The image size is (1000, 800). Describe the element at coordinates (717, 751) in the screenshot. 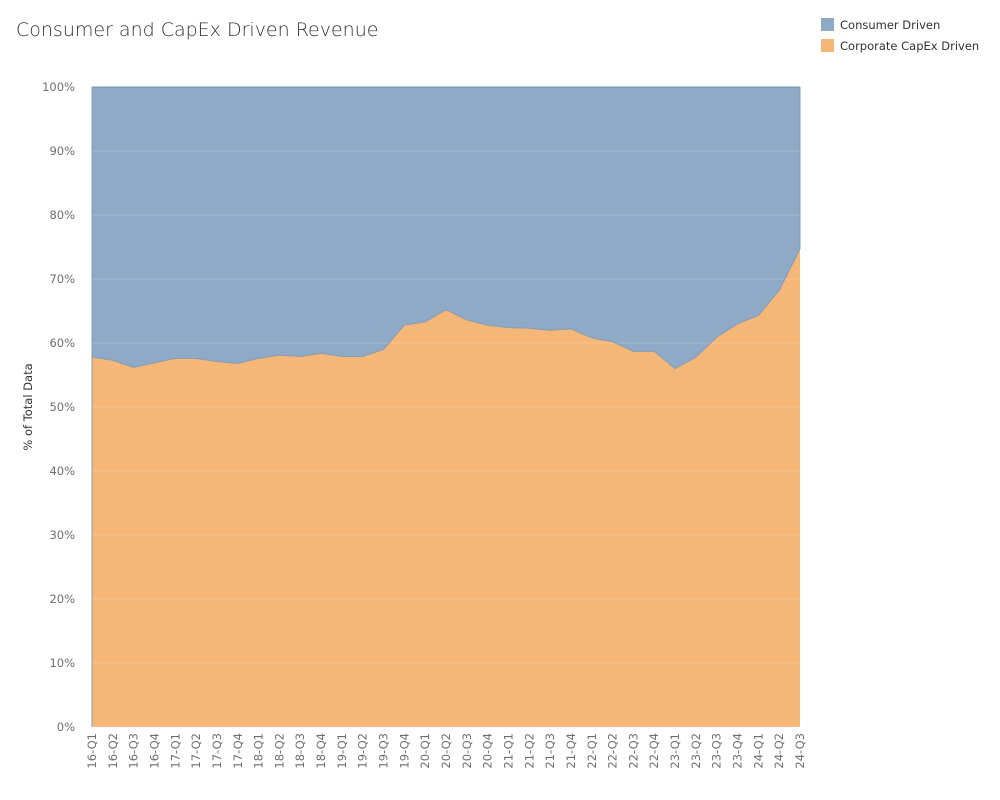

I see `x-tick-label: 23-Q3` at that location.